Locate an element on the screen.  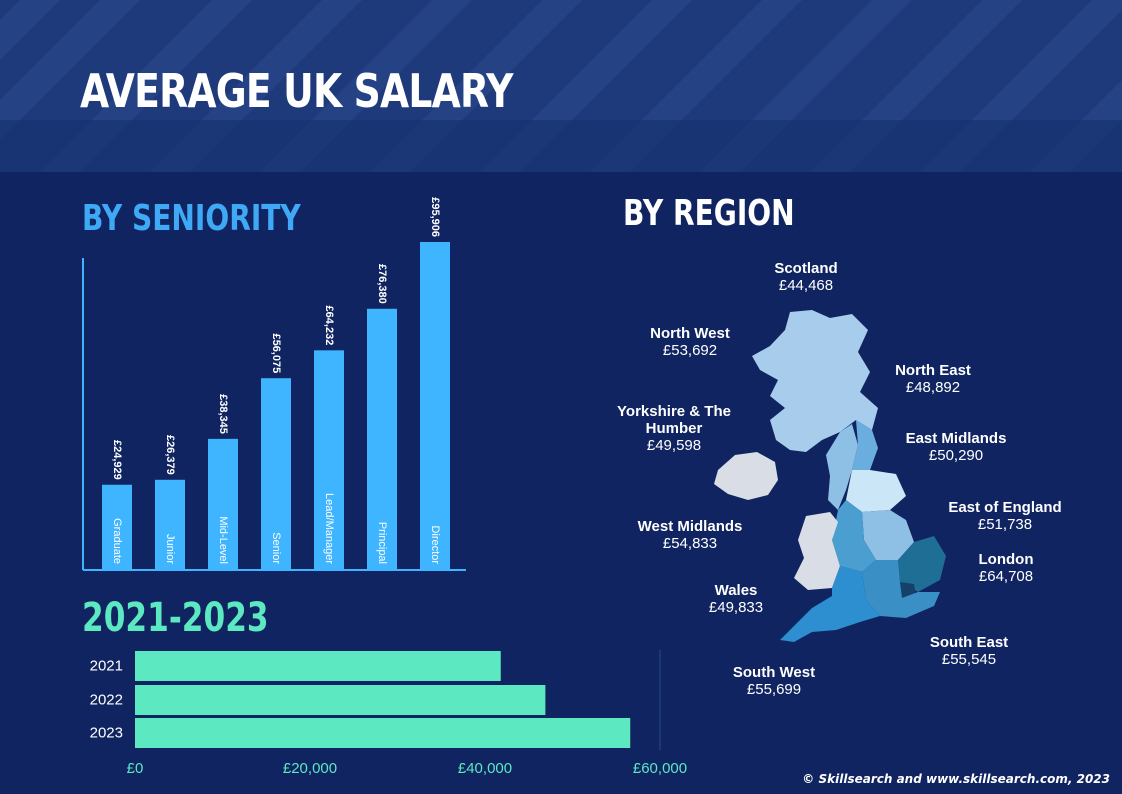
region-section-title: BY REGION is located at coordinates (709, 213).